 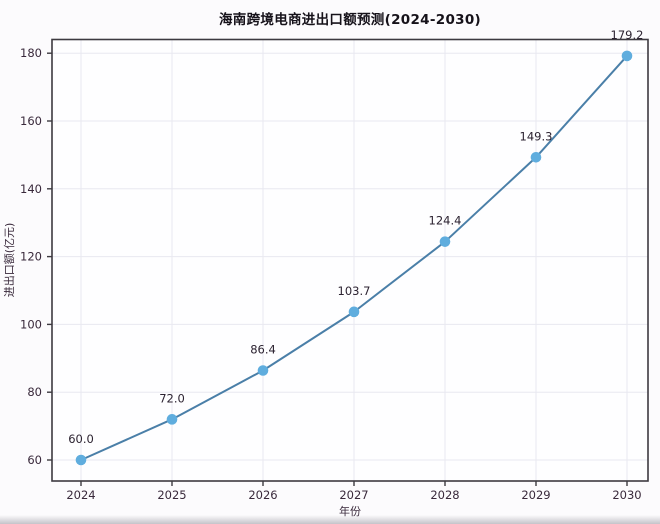 I want to click on y-tick-label: 80, so click(x=34, y=392).